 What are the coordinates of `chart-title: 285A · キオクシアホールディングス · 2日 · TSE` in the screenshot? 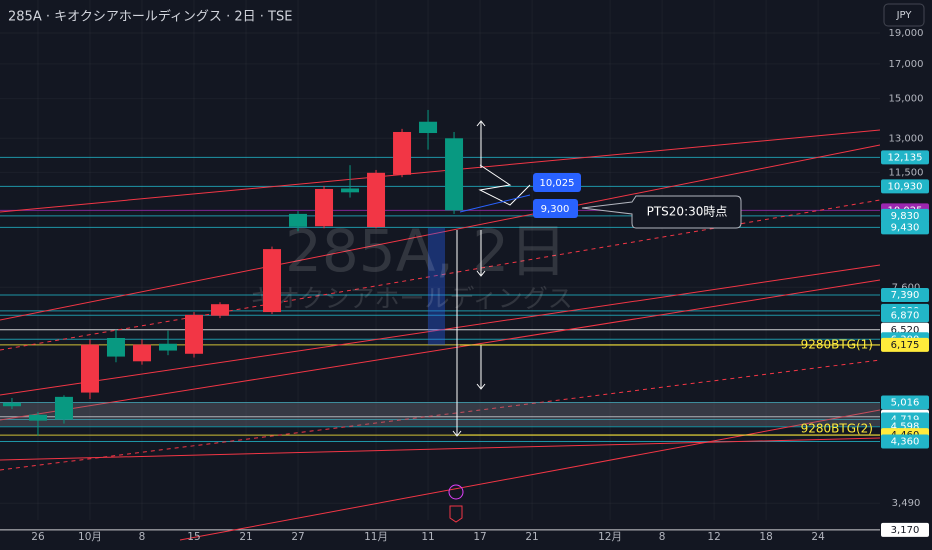 It's located at (150, 17).